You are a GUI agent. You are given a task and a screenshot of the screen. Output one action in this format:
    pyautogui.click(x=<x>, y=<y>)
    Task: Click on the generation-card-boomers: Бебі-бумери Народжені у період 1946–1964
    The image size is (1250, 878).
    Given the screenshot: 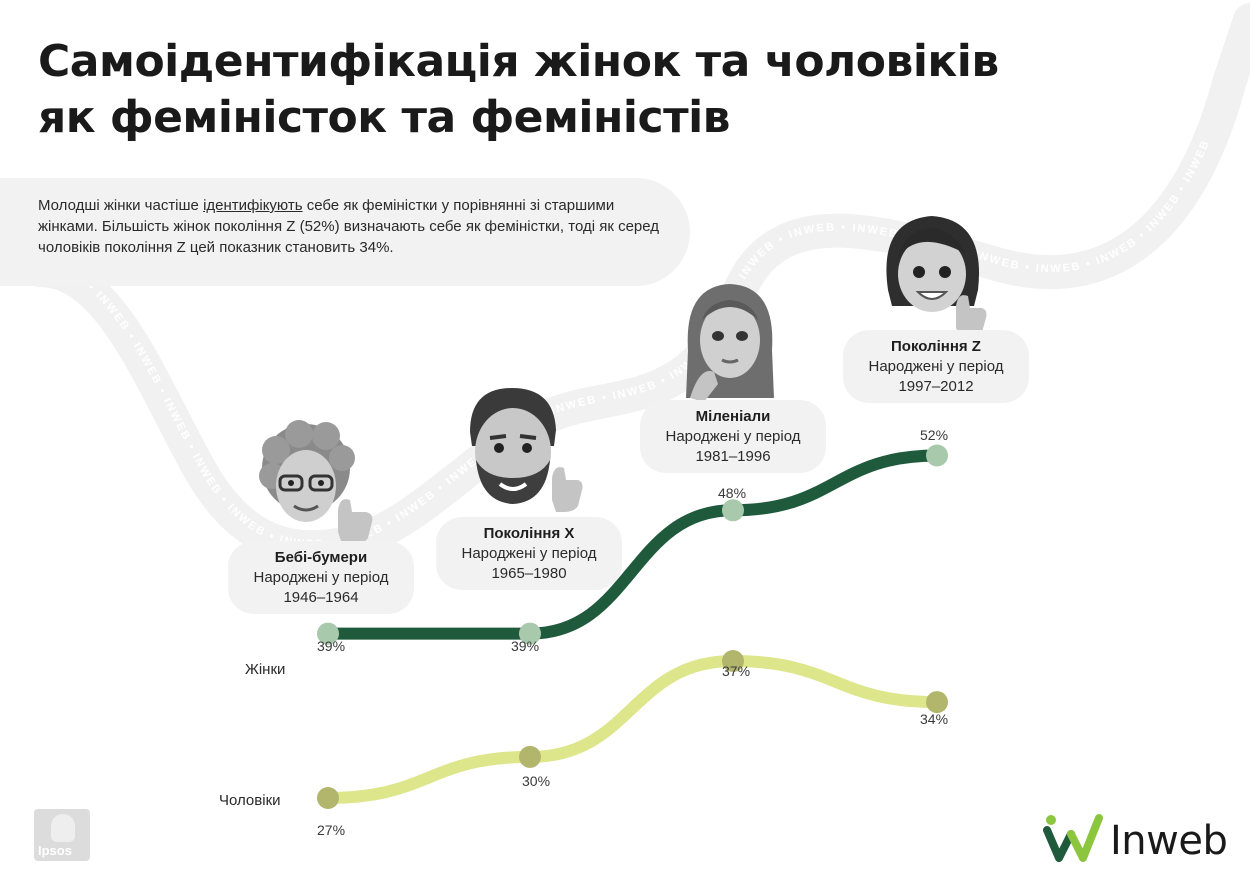 What is the action you would take?
    pyautogui.click(x=321, y=577)
    